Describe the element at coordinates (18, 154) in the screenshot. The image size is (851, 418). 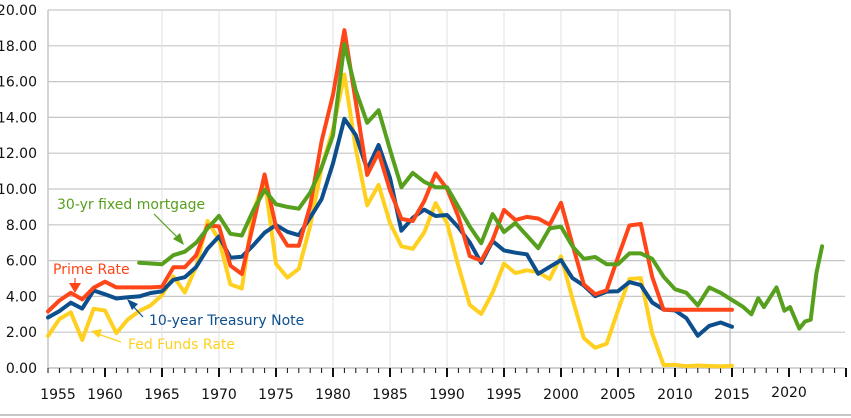
I see `y-tick-label: 12.00` at that location.